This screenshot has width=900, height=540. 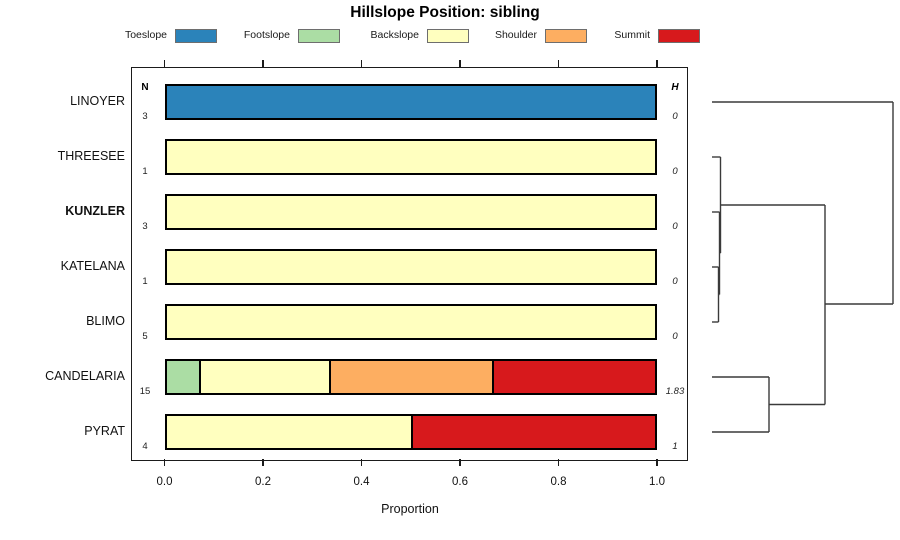 I want to click on h-value-blimo: 0, so click(x=675, y=336).